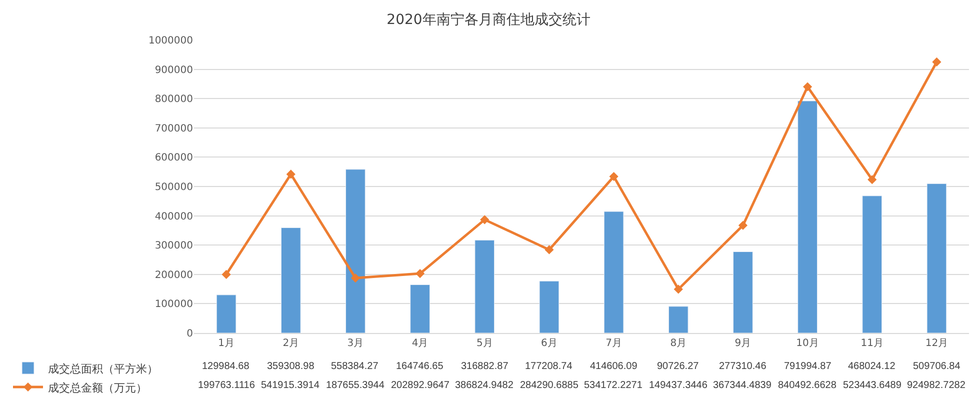 The image size is (977, 409). What do you see at coordinates (872, 366) in the screenshot?
I see `data-label: 468024.12` at bounding box center [872, 366].